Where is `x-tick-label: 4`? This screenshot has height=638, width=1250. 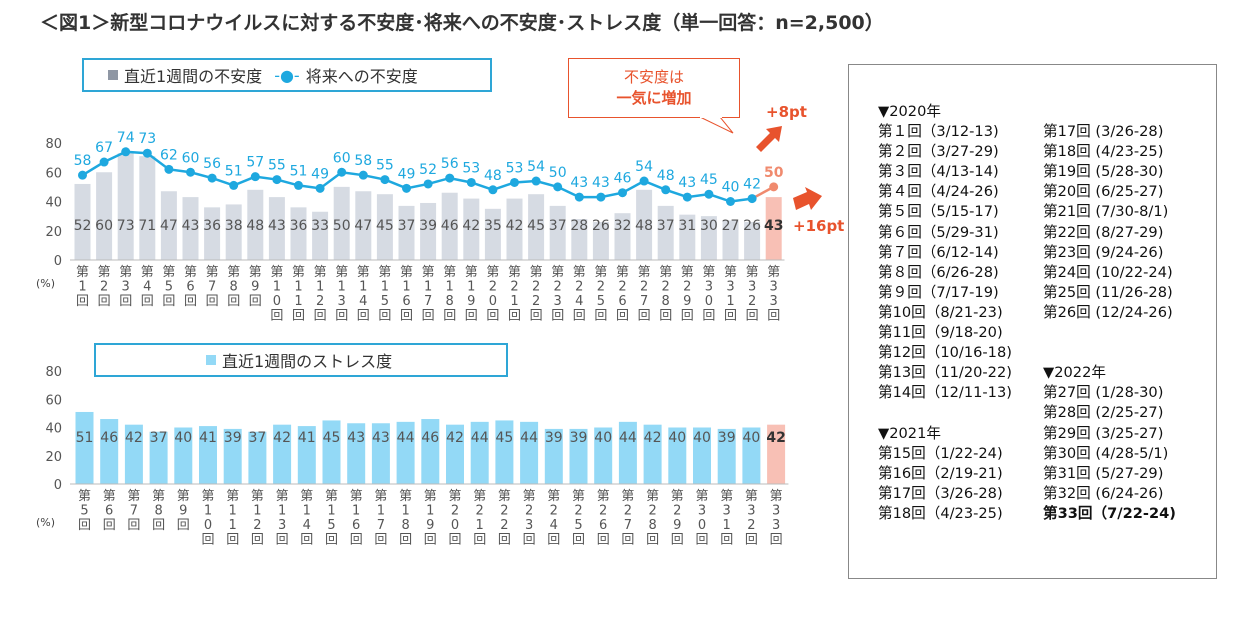 x-tick-label: 4 is located at coordinates (579, 301).